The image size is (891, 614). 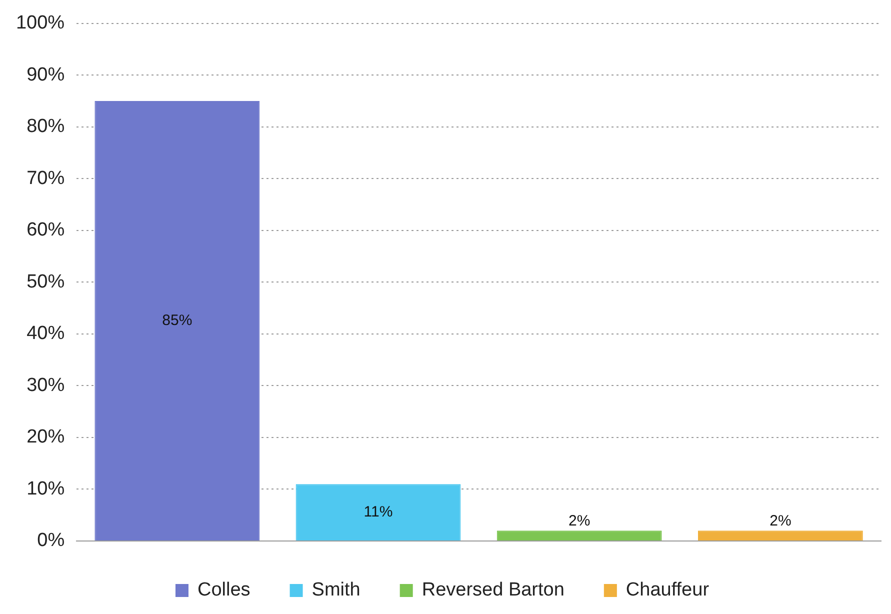 What do you see at coordinates (177, 320) in the screenshot?
I see `data-label: 85%` at bounding box center [177, 320].